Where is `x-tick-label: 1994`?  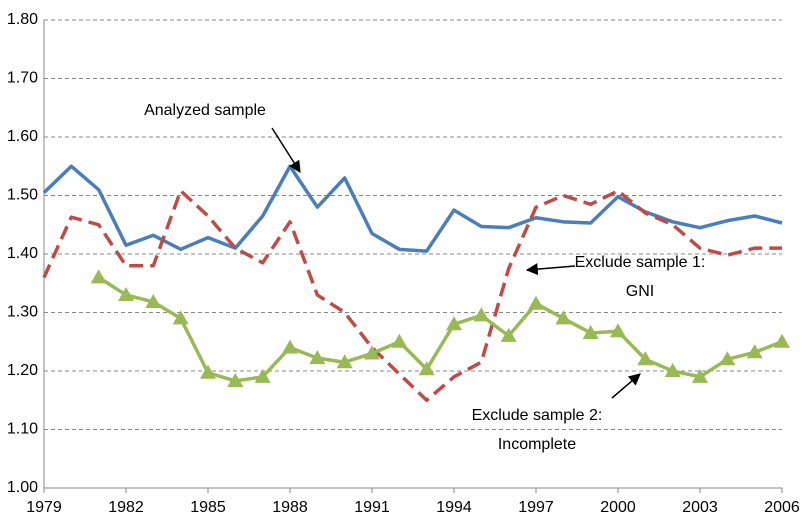
x-tick-label: 1994 is located at coordinates (454, 507).